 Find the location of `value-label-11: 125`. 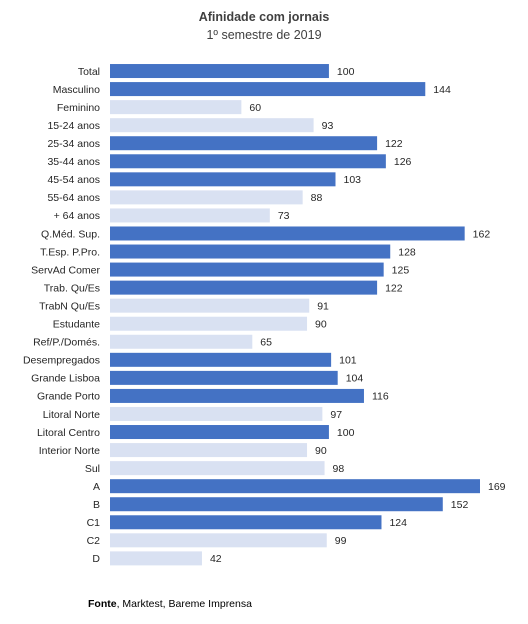

value-label-11: 125 is located at coordinates (401, 270).